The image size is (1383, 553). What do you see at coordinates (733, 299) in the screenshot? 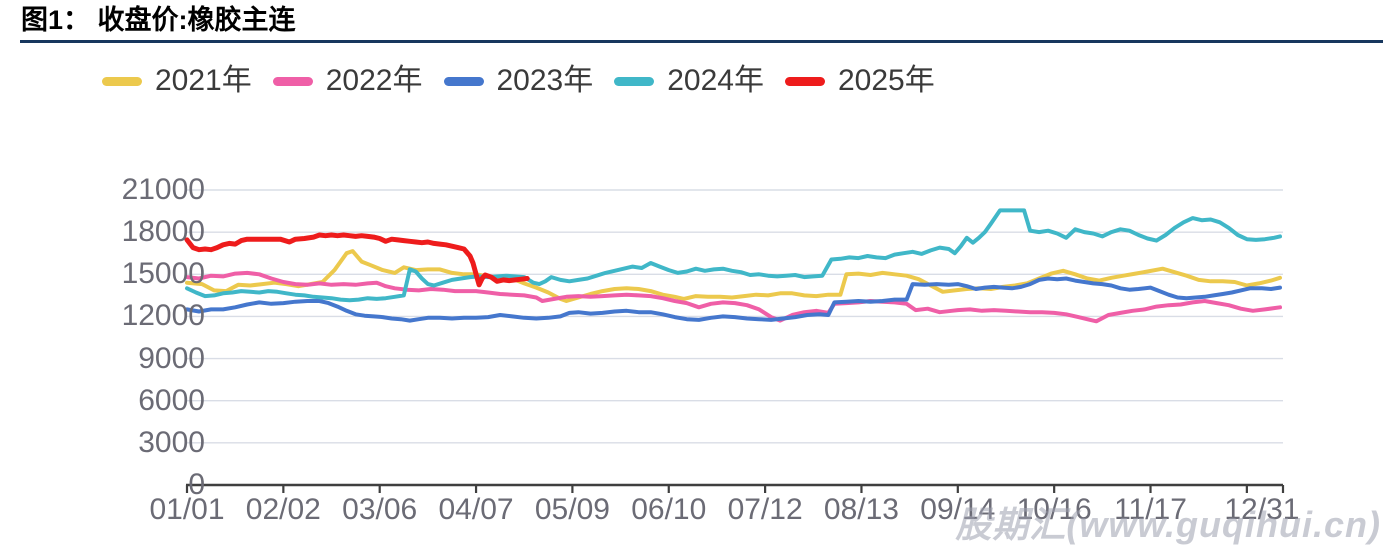
I see `series-line-2023年` at bounding box center [733, 299].